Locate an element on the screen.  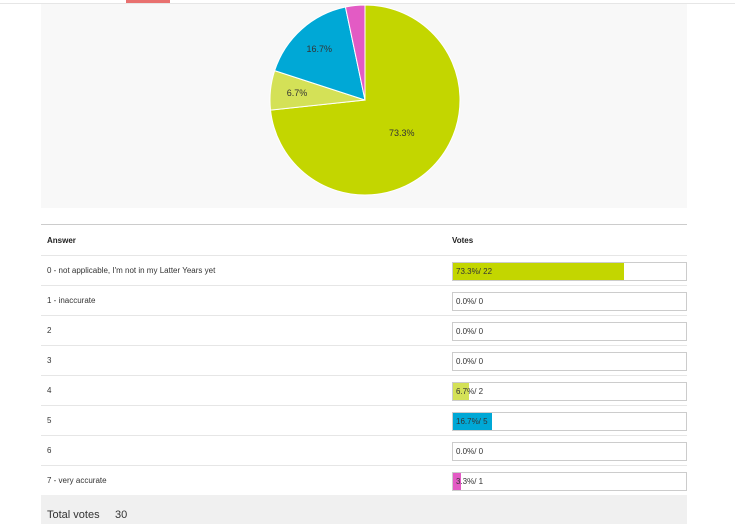
answer-label: 1 - inaccurate is located at coordinates (71, 300).